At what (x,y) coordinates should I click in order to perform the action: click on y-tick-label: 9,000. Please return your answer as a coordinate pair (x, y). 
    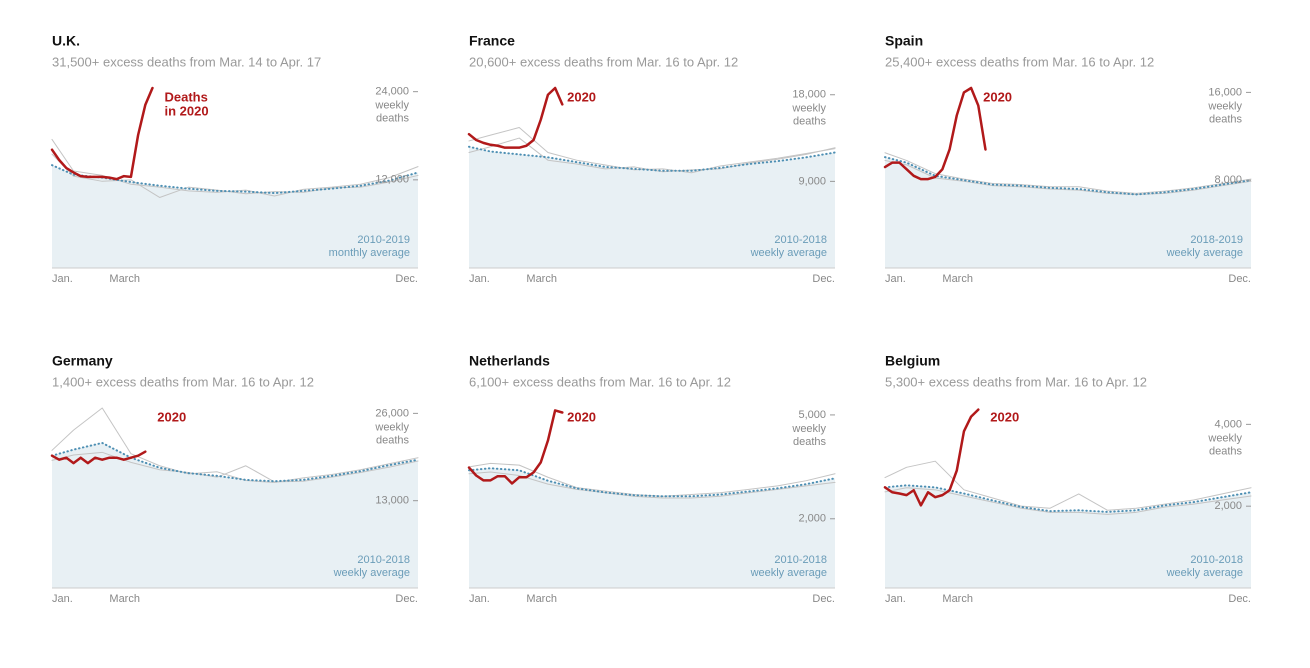
    Looking at the image, I should click on (812, 181).